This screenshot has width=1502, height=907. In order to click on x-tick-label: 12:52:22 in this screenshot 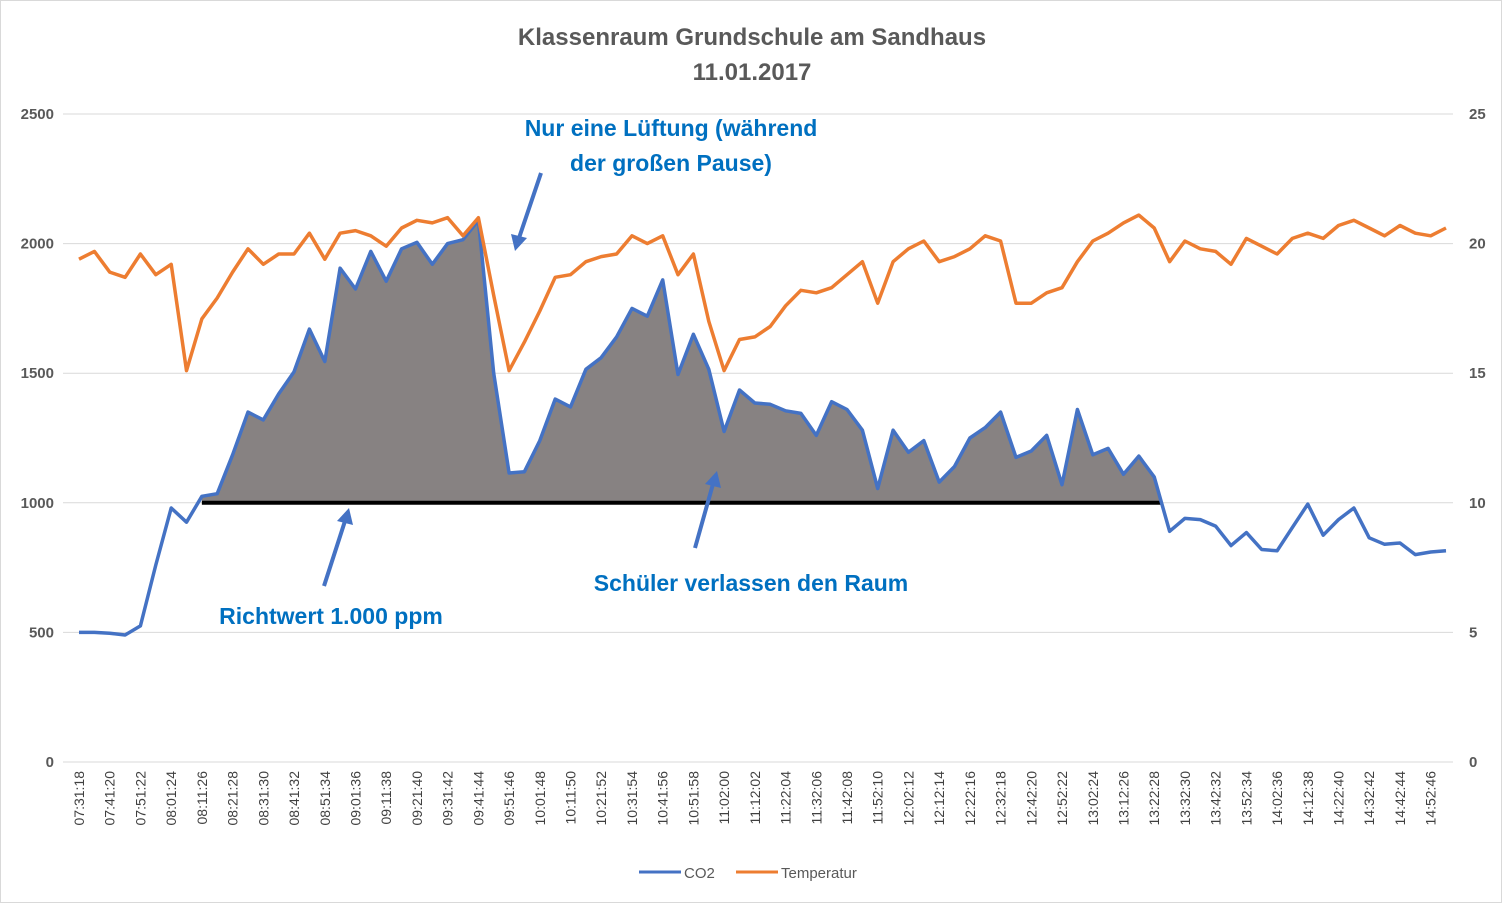, I will do `click(1062, 798)`.